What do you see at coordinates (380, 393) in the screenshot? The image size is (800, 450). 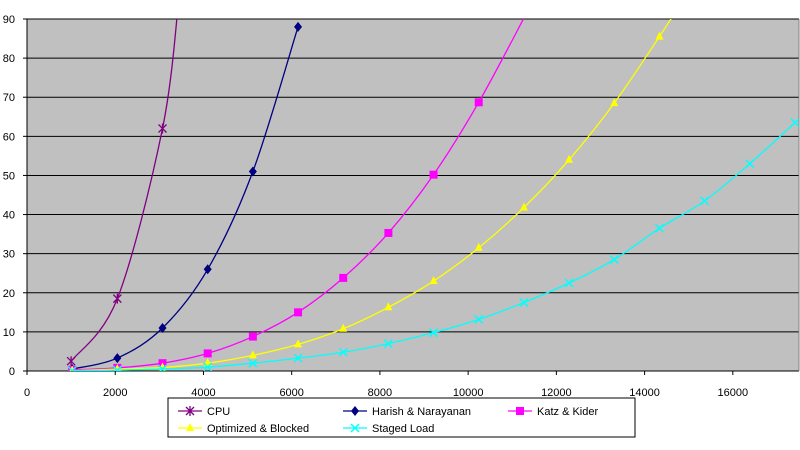 I see `x-tick-label: 8000` at bounding box center [380, 393].